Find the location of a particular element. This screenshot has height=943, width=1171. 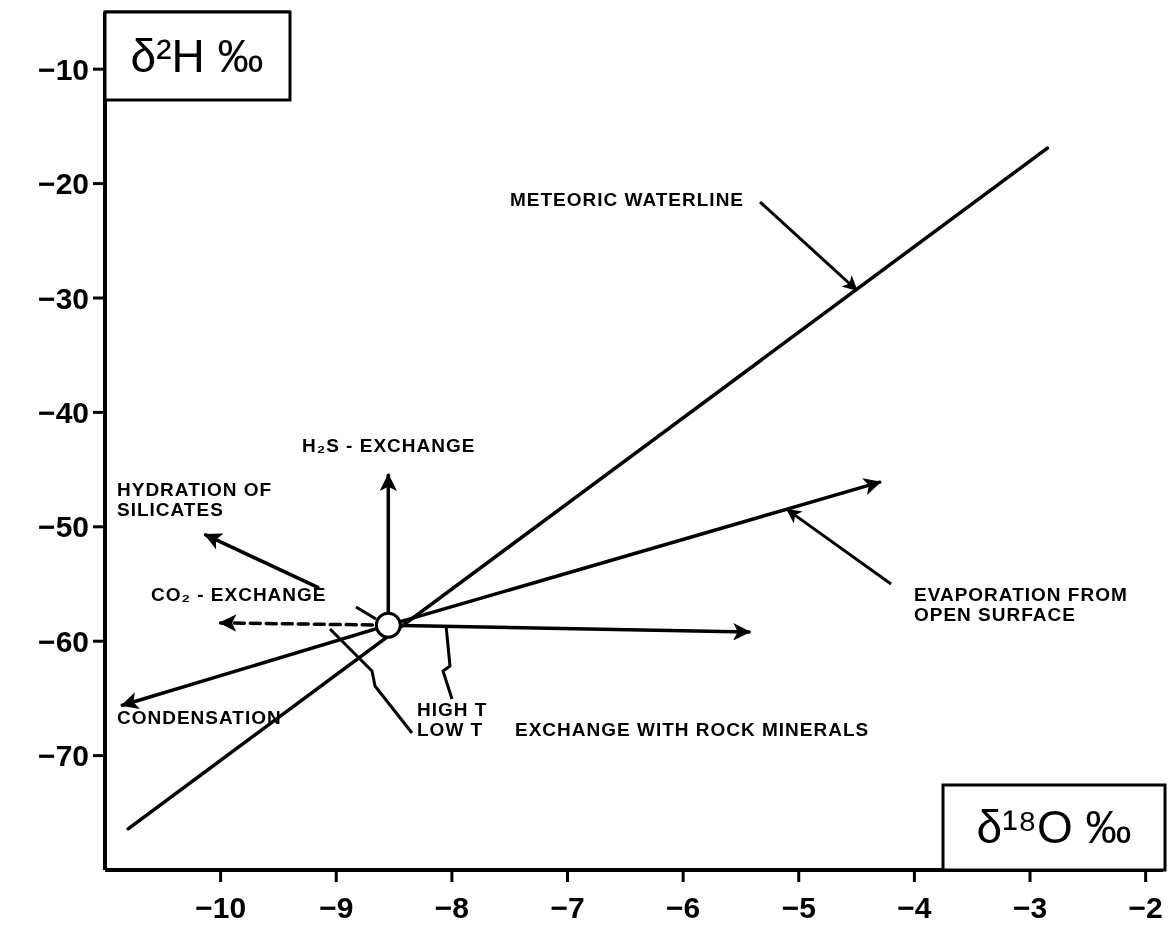

x-axis-title: δ¹⁸O ‰ is located at coordinates (1054, 827).